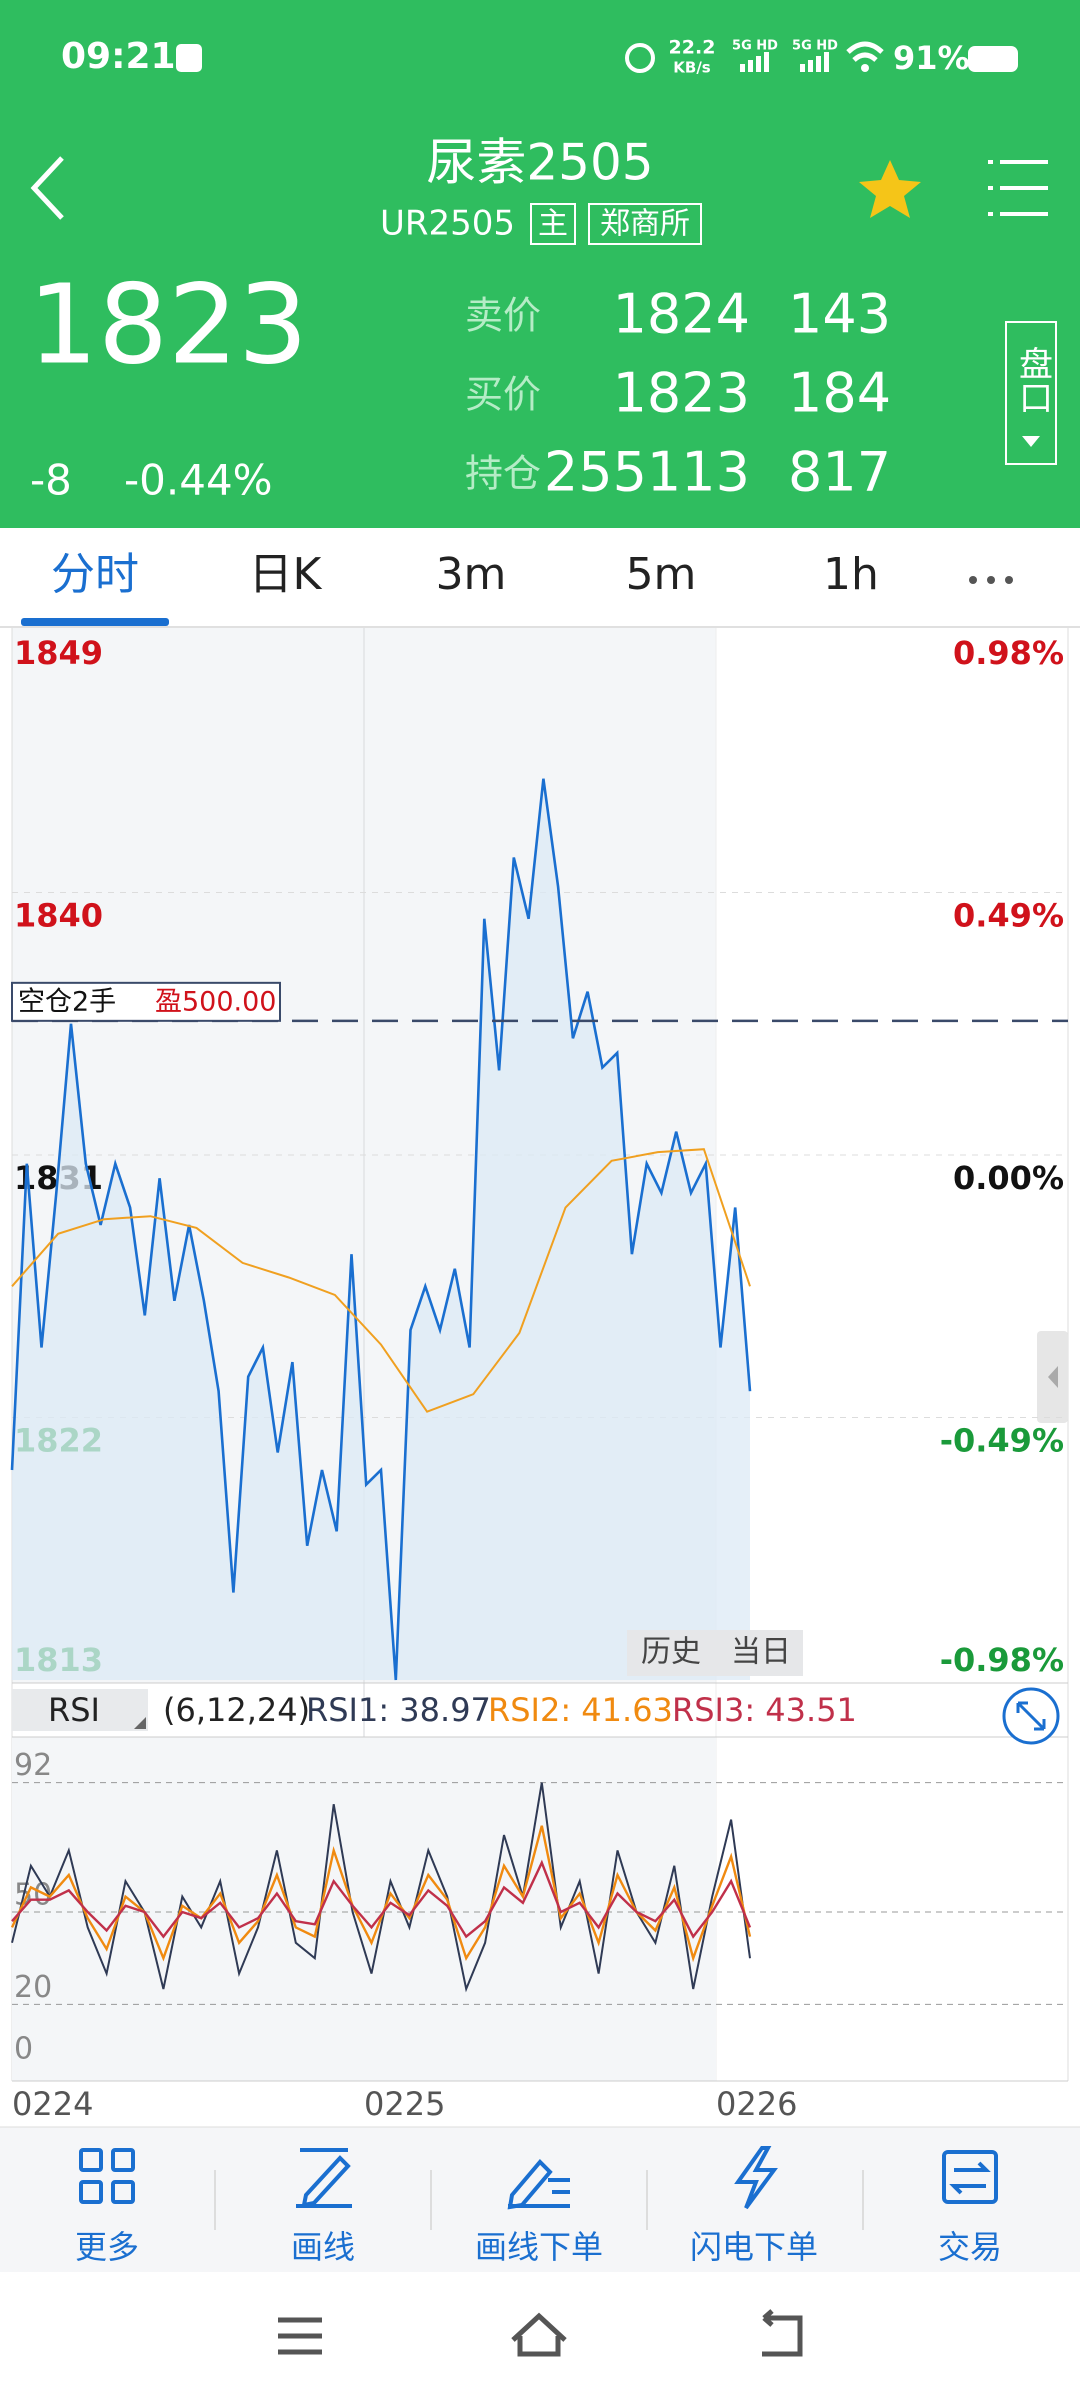  Describe the element at coordinates (1008, 916) in the screenshot. I see `y-pct-label: 0.49%` at that location.